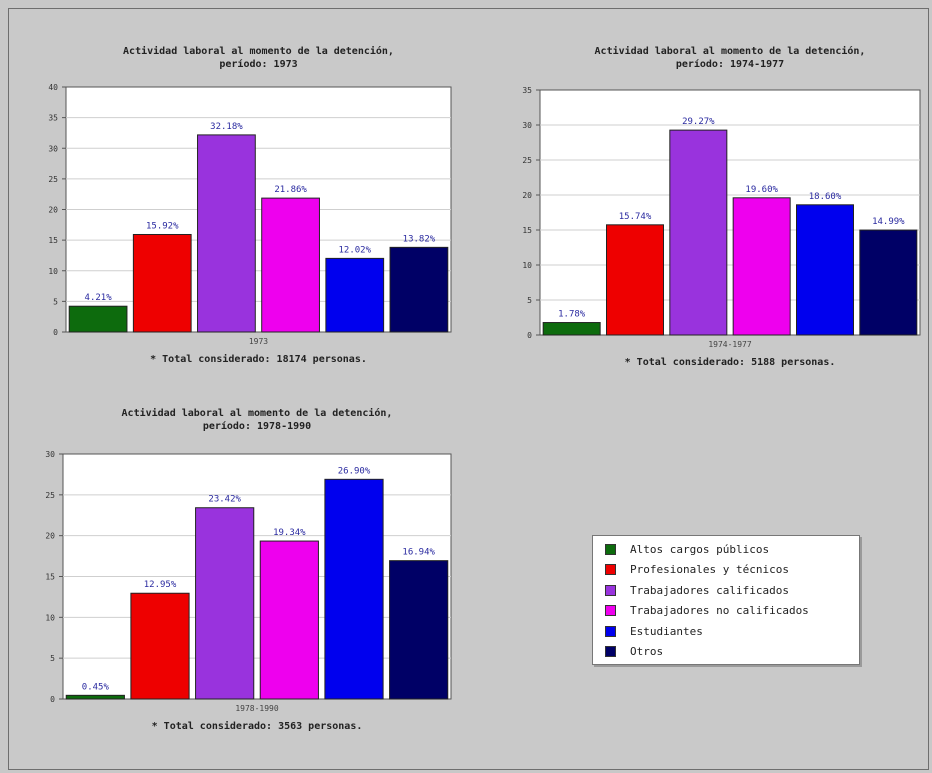 The width and height of the screenshot is (932, 773). I want to click on legend-item: Trabajadores no calificados, so click(732, 611).